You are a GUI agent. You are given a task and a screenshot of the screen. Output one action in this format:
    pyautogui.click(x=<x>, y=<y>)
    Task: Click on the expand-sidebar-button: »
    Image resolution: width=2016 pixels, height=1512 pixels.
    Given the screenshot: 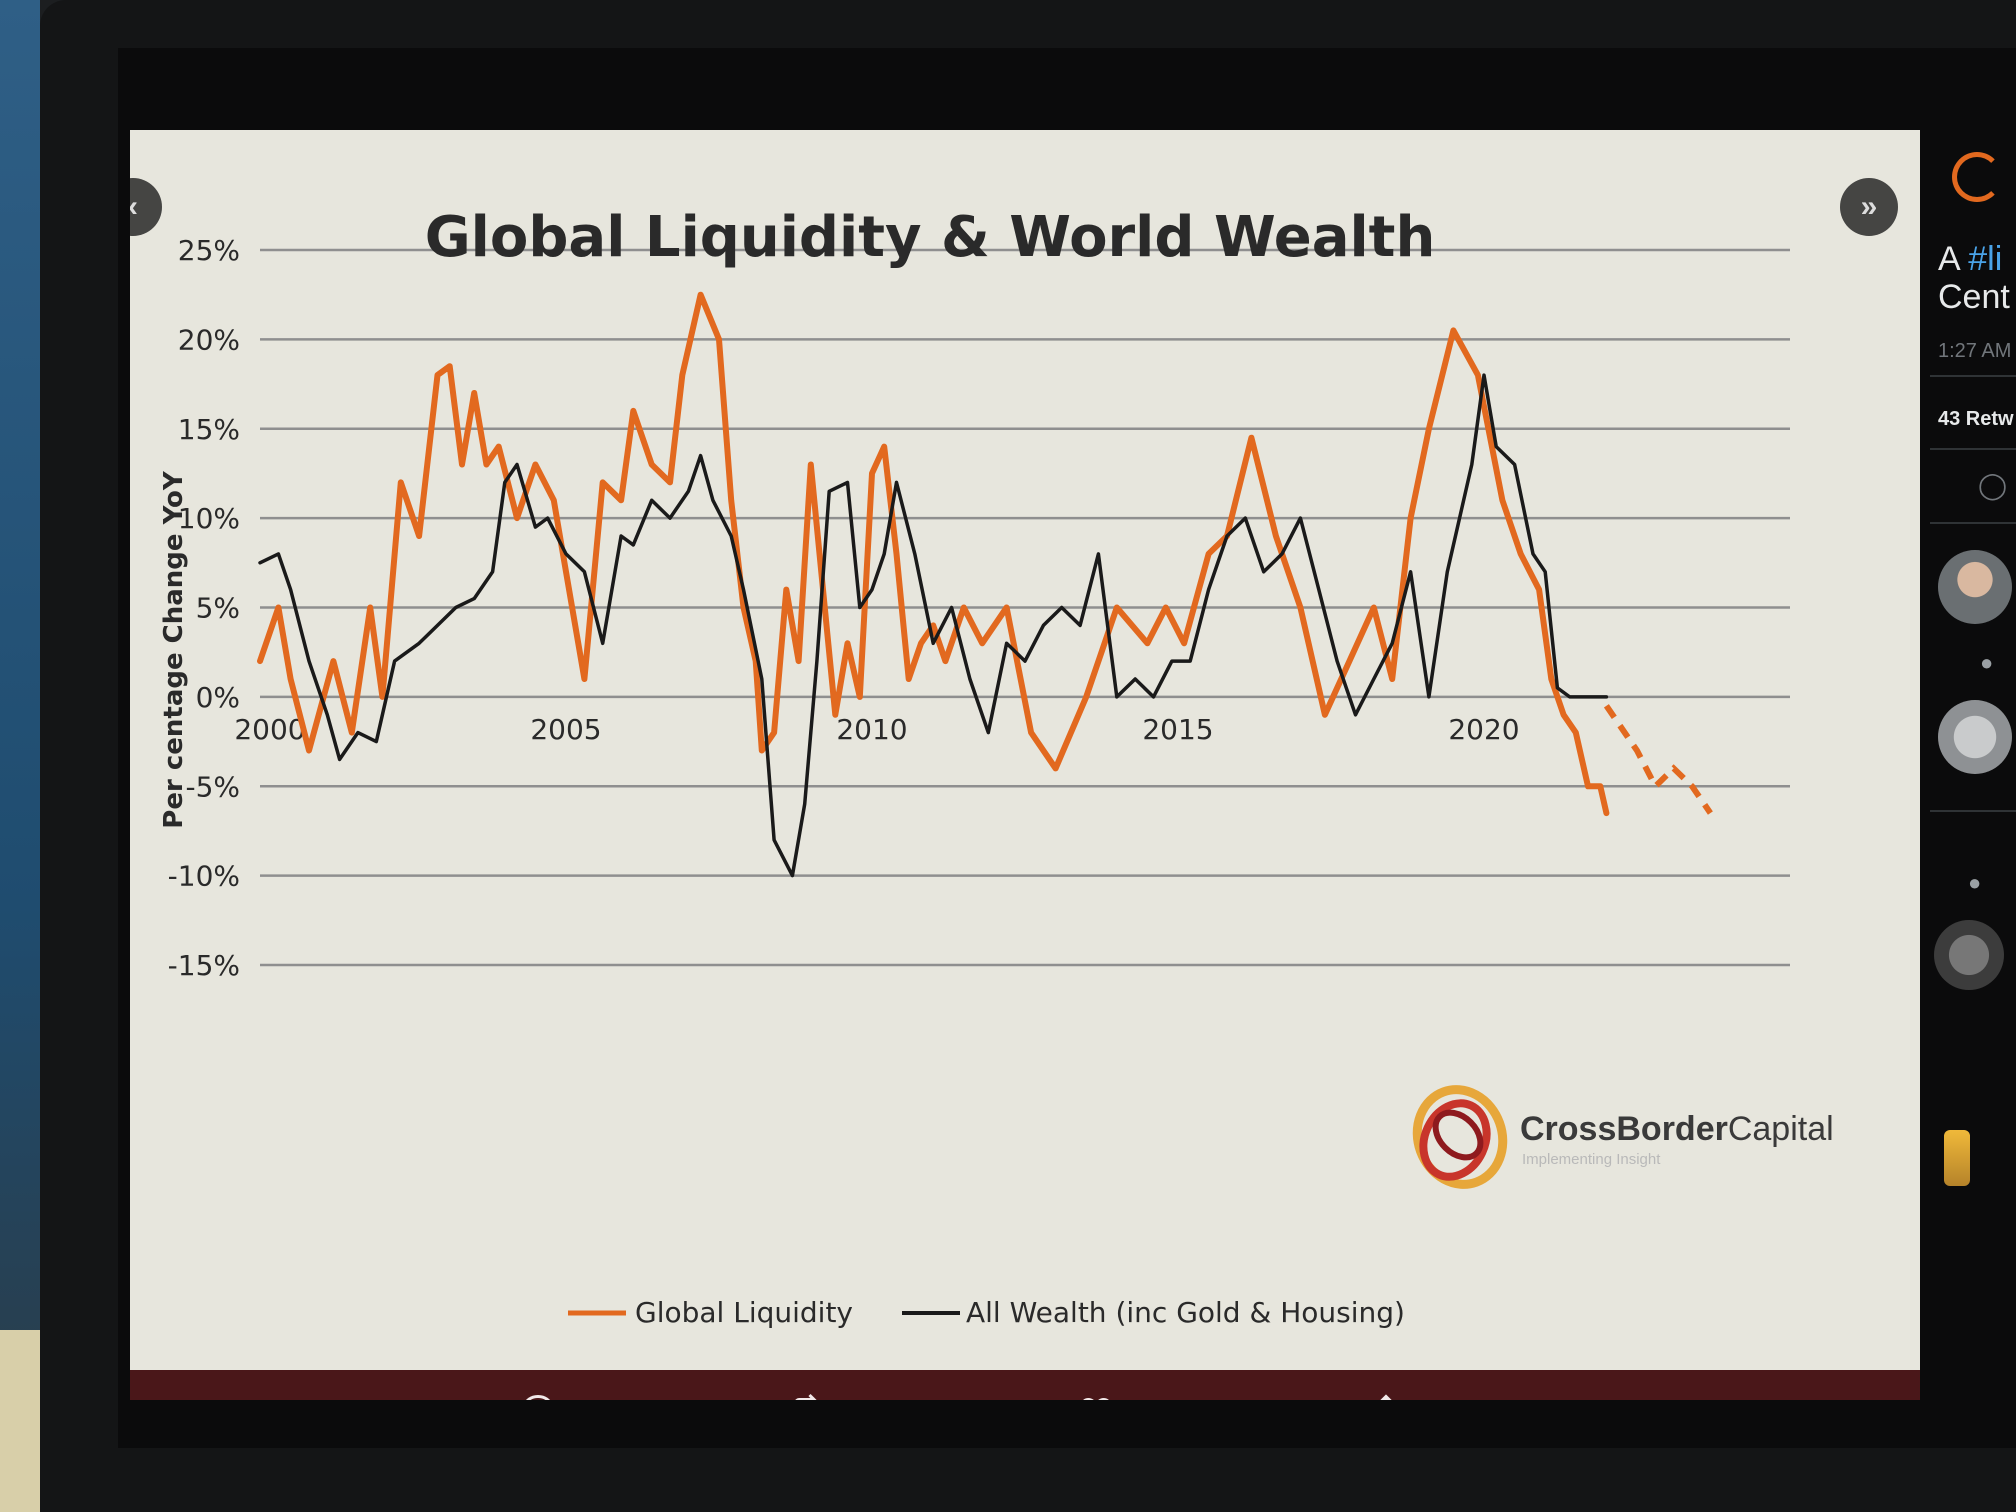 What is the action you would take?
    pyautogui.click(x=1869, y=207)
    